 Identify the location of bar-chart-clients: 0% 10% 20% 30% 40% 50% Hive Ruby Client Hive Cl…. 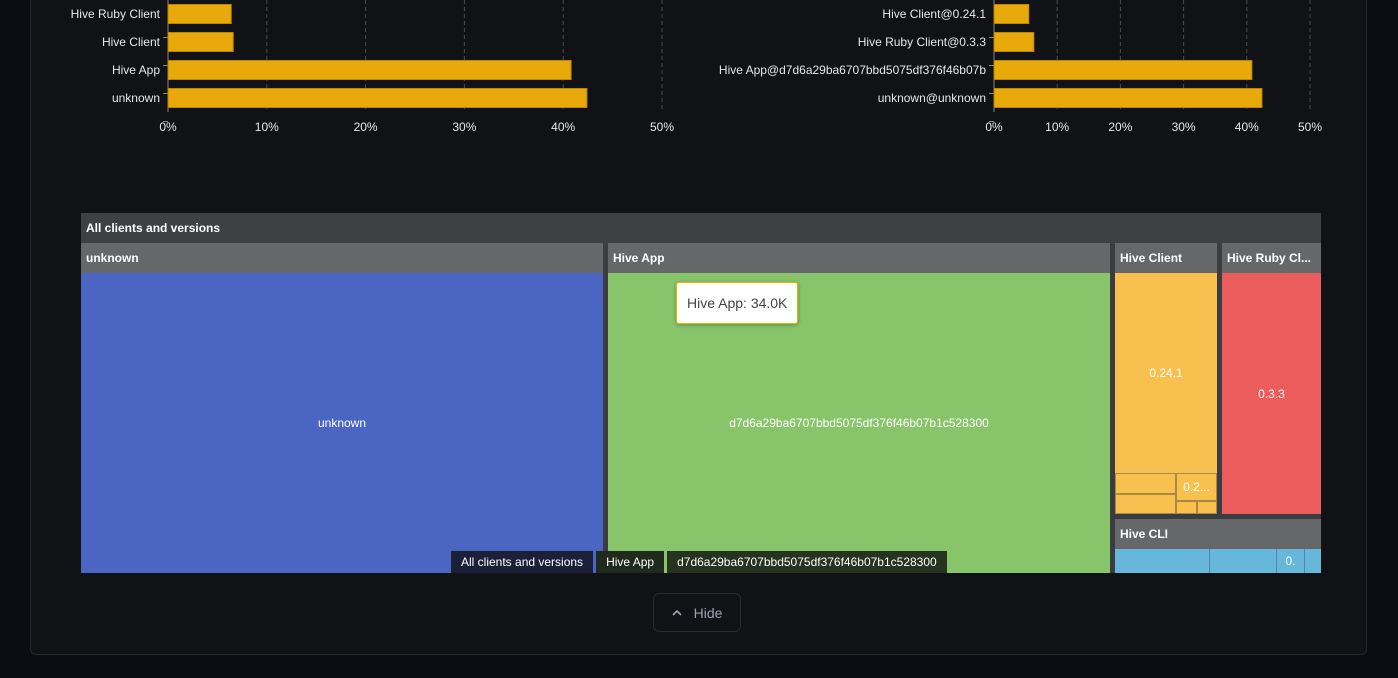
(372, 67).